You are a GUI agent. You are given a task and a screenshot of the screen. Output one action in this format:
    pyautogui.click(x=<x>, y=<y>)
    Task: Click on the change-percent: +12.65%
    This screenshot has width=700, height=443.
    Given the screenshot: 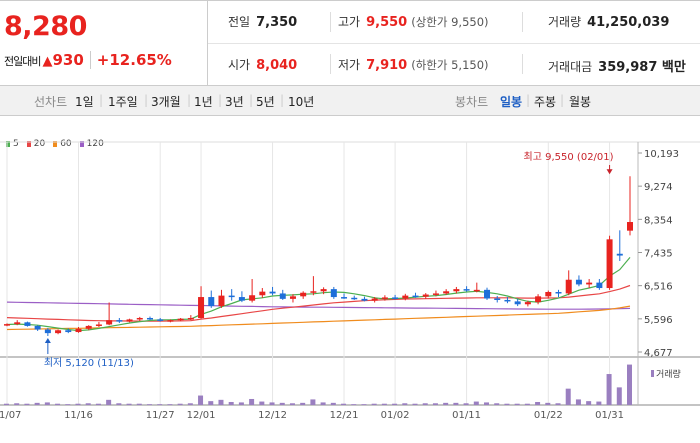 What is the action you would take?
    pyautogui.click(x=130, y=60)
    